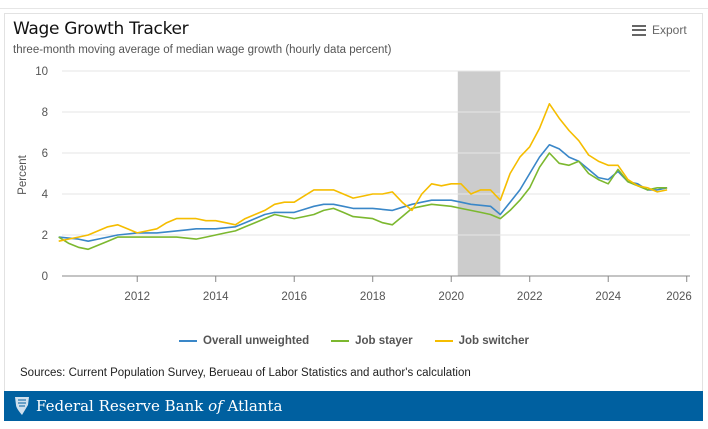  I want to click on x-tick-label: 2016, so click(294, 297).